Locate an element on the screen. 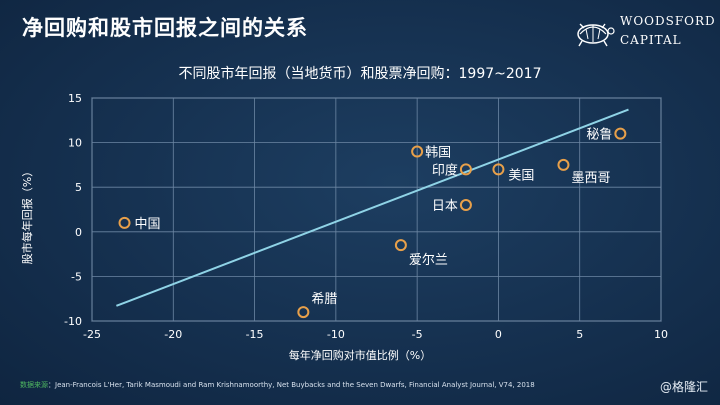 This screenshot has width=720, height=405. x-tick-label: -20 is located at coordinates (173, 334).